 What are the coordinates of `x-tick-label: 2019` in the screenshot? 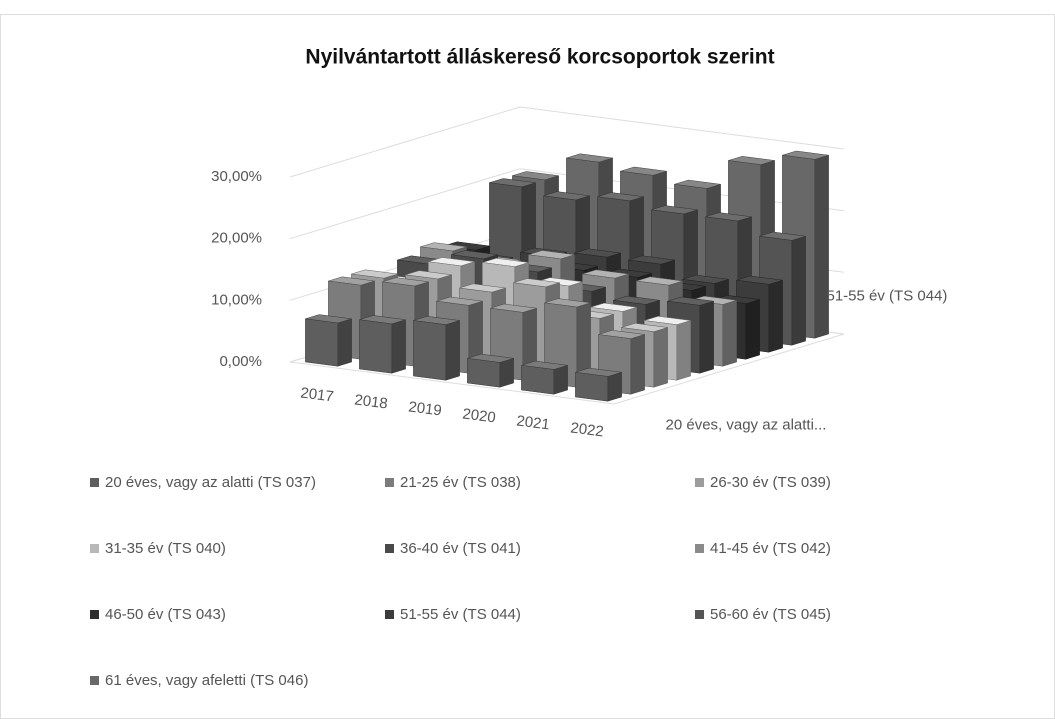 It's located at (424, 409).